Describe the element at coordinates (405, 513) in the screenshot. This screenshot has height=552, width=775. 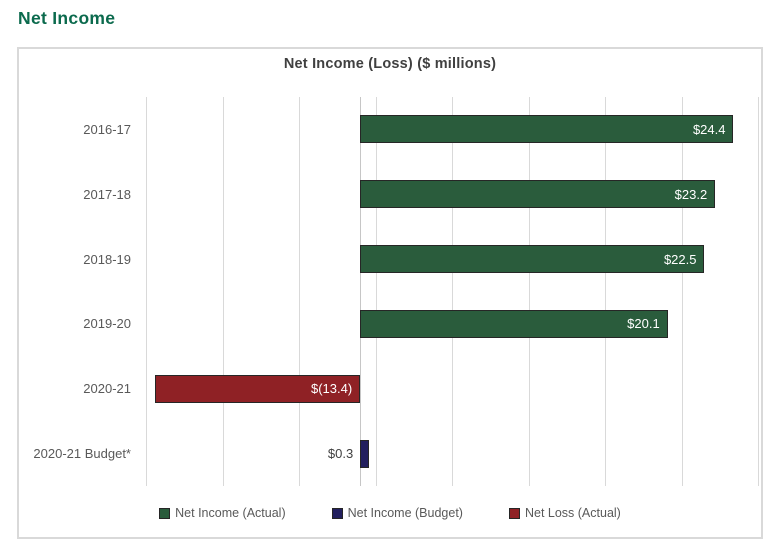
I see `legend-label: Net Income (Budget)` at that location.